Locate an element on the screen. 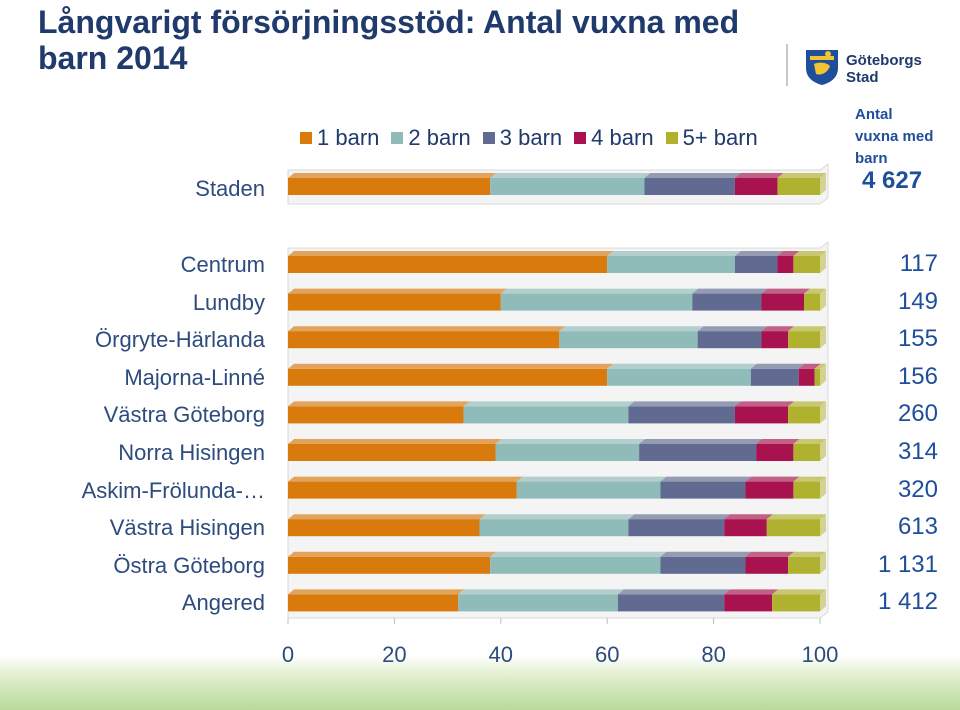 The width and height of the screenshot is (960, 710). legend-label: 1 barn is located at coordinates (348, 137).